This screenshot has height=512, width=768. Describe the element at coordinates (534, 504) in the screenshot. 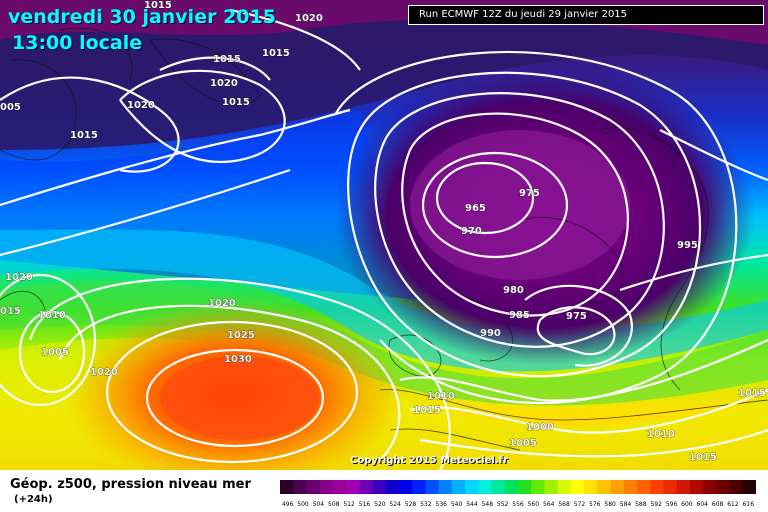

I see `scale-tick-label: 560` at that location.